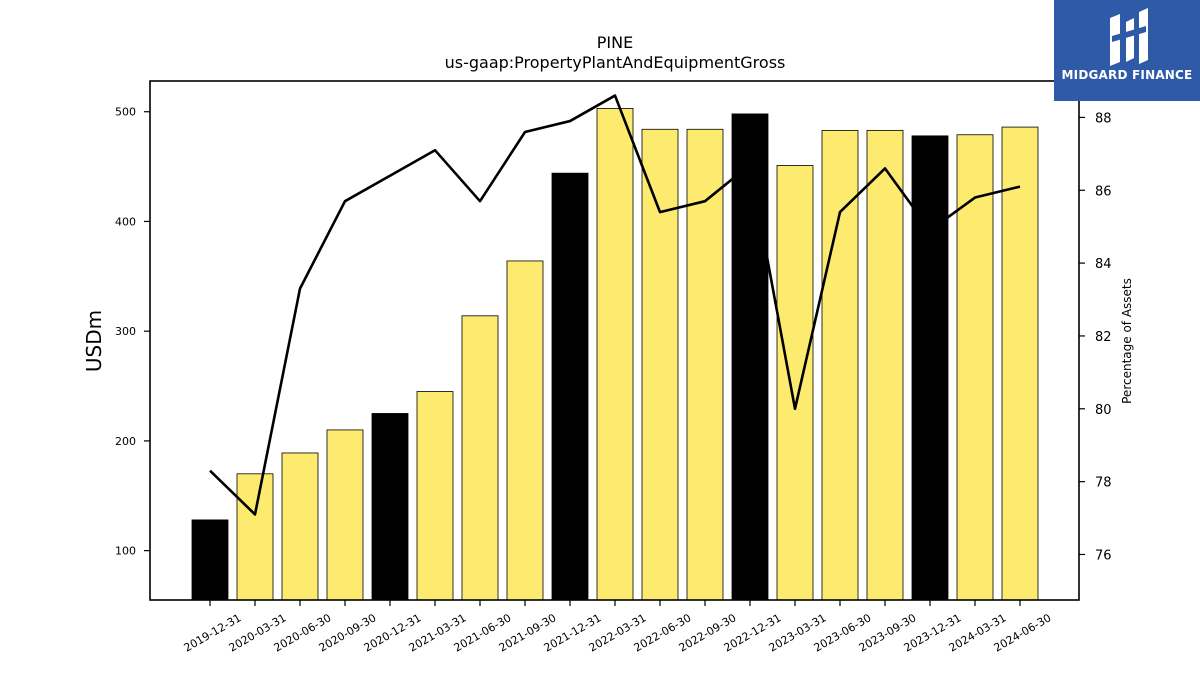 Image resolution: width=1200 pixels, height=675 pixels. Describe the element at coordinates (125, 441) in the screenshot. I see `y-tick-label: 200` at that location.